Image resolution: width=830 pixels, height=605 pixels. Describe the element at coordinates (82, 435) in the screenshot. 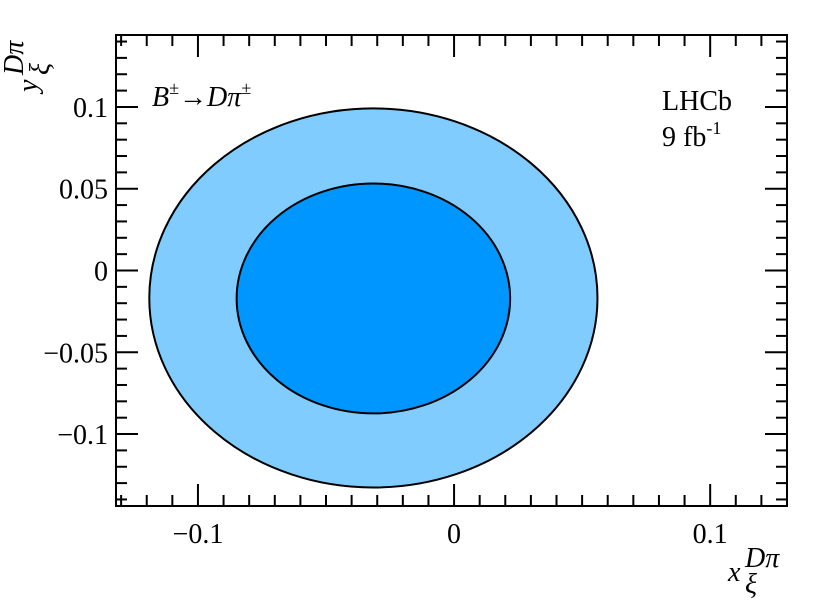

I see `y-tick-label: −0.1` at that location.